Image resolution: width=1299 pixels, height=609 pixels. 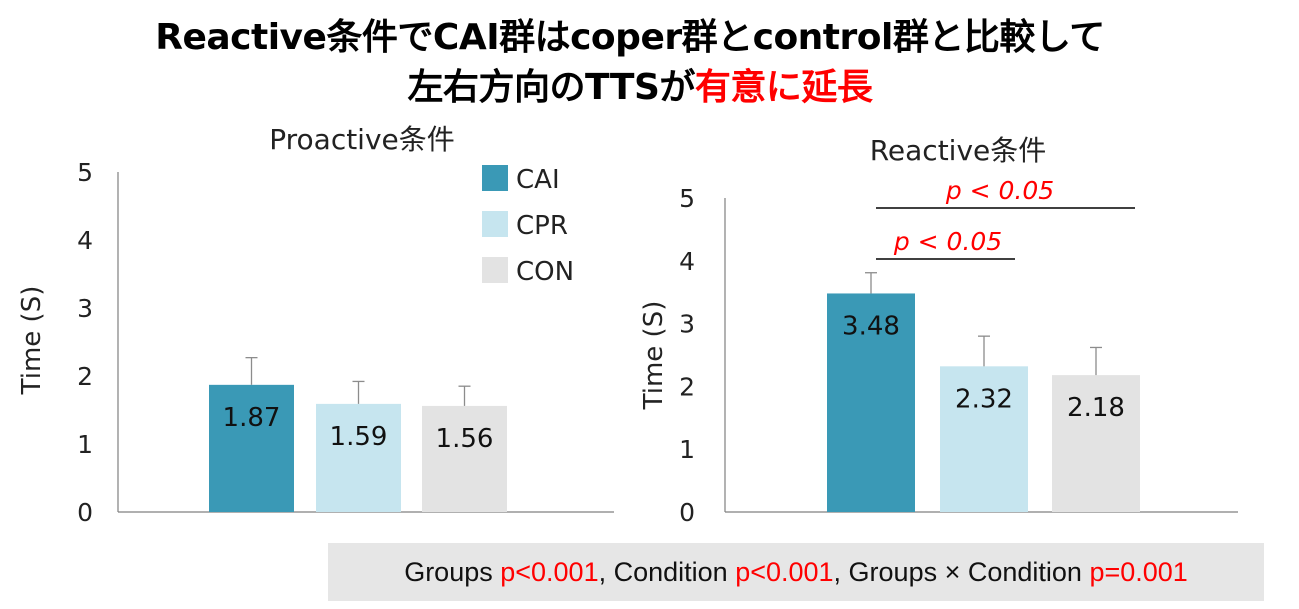 I want to click on bar-value-label: 1.87, so click(x=252, y=418).